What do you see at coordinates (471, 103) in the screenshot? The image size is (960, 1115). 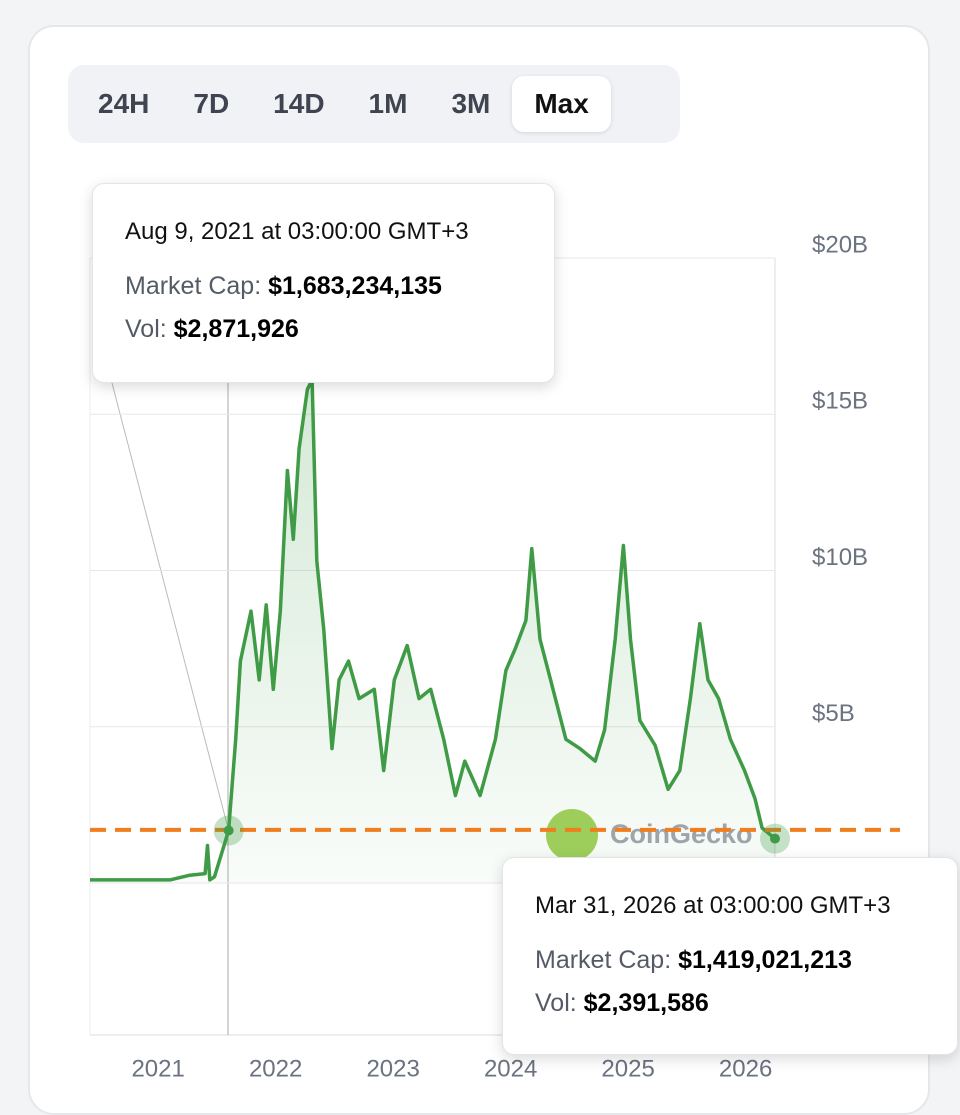 I see `range-tab: 3M` at bounding box center [471, 103].